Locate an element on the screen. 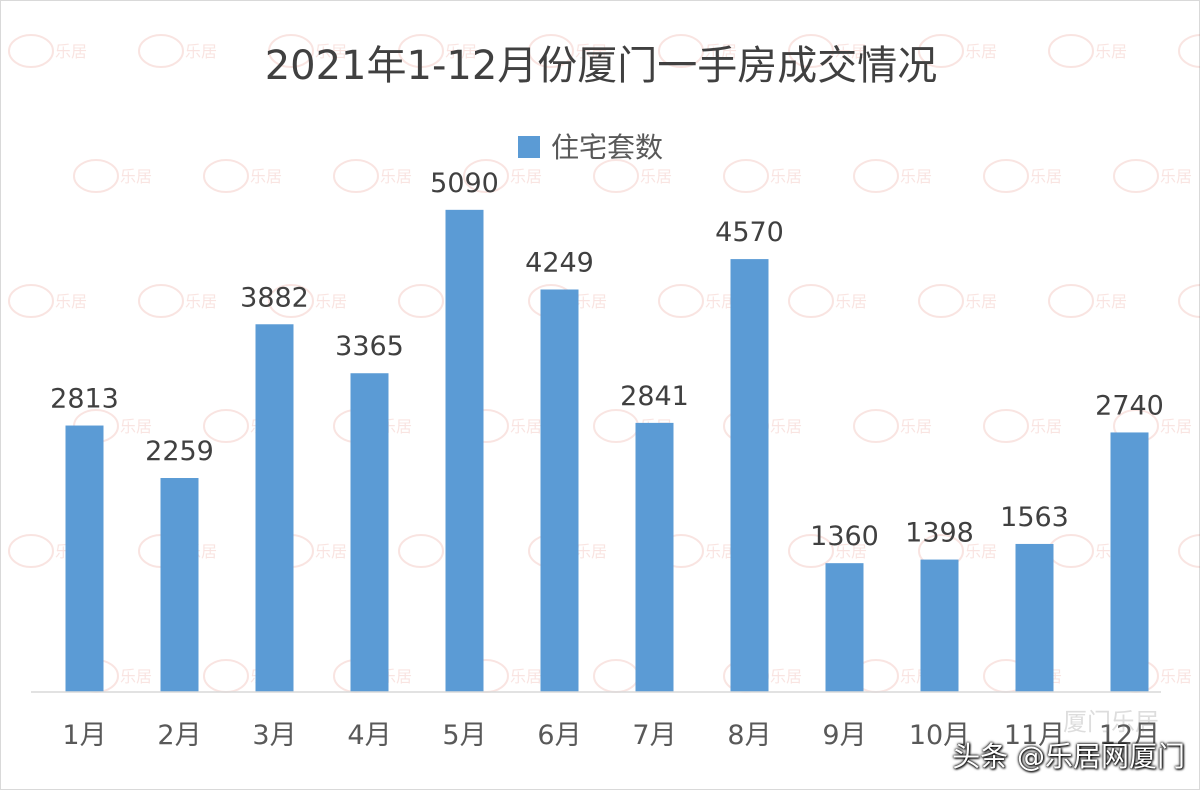 The width and height of the screenshot is (1200, 790). chart-title: 2021年1-12月份厦门一手房成交情况 is located at coordinates (601, 66).